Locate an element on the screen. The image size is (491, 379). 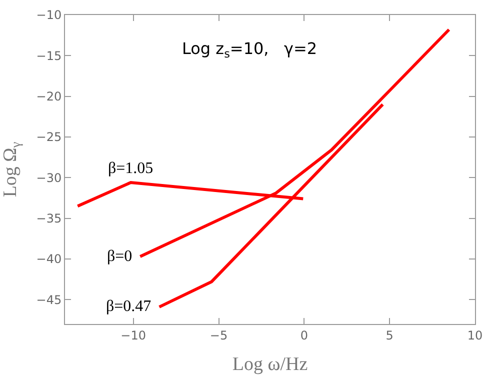
x-tick-label: 10 is located at coordinates (475, 335).